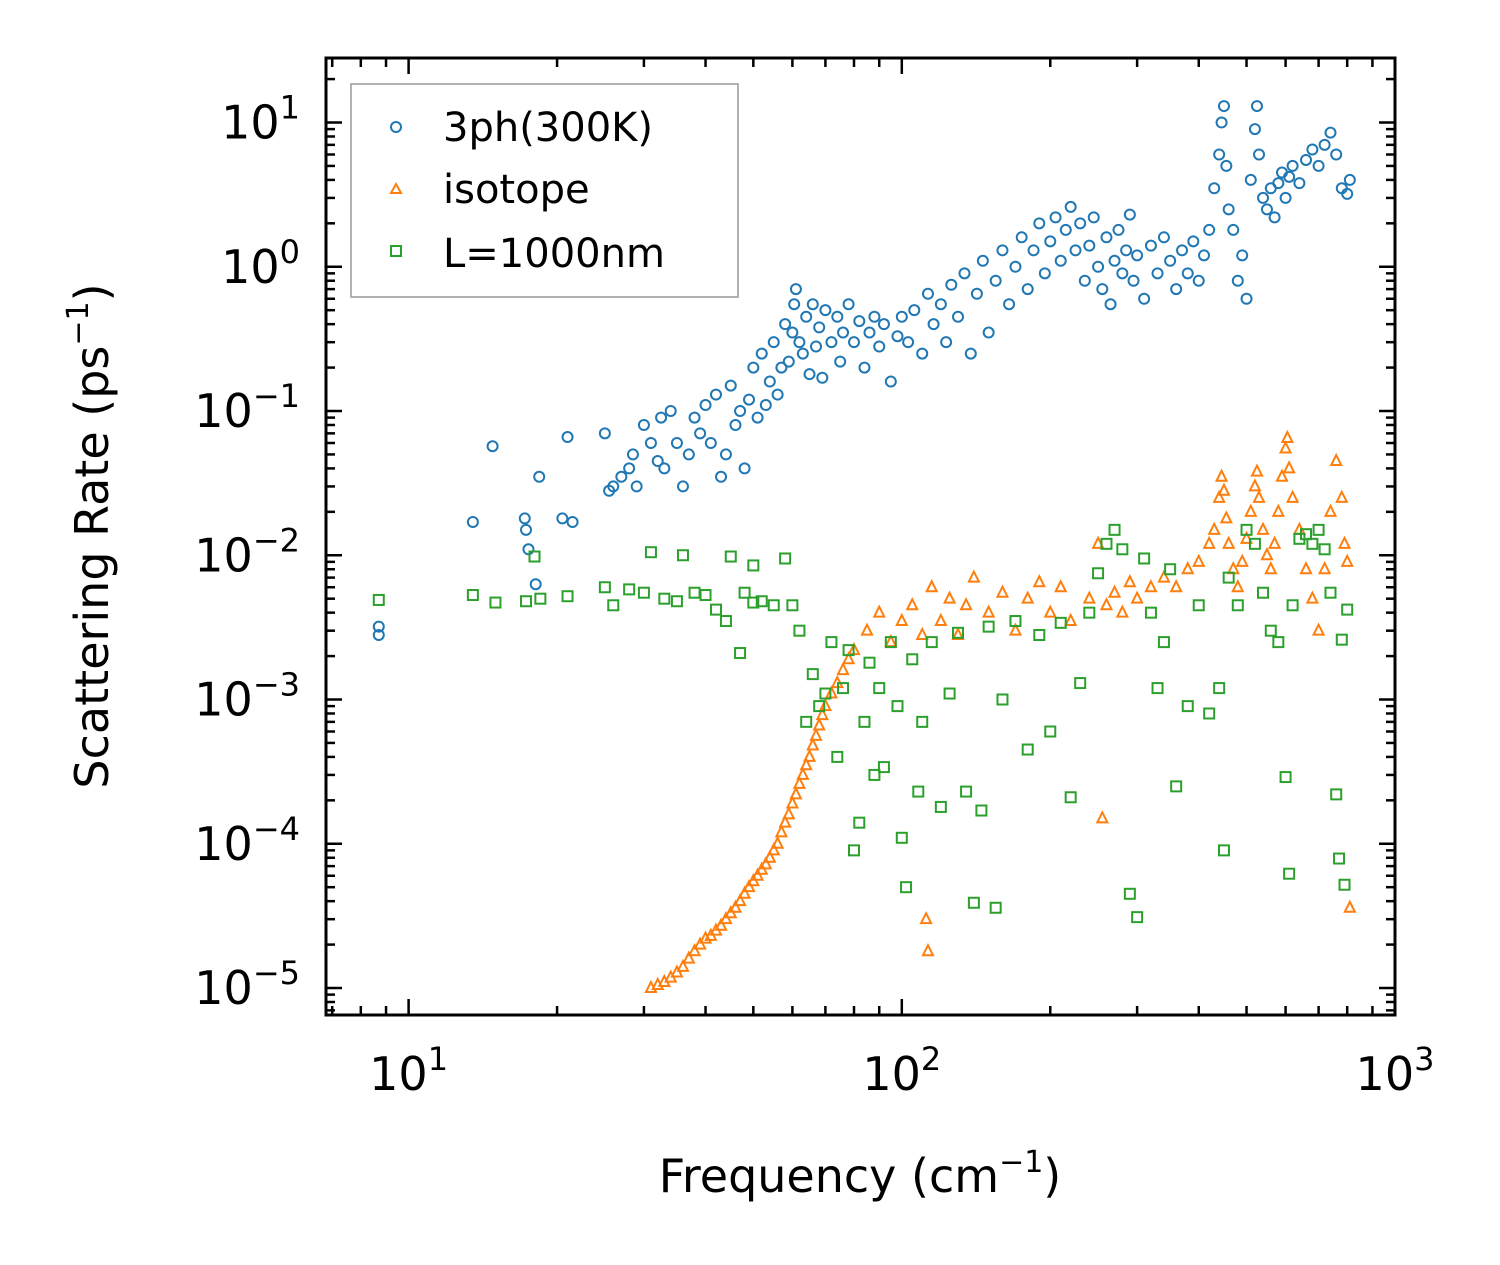 Image resolution: width=1500 pixels, height=1265 pixels. Describe the element at coordinates (247, 407) in the screenshot. I see `y-tick-label: 10⁻¹` at that location.